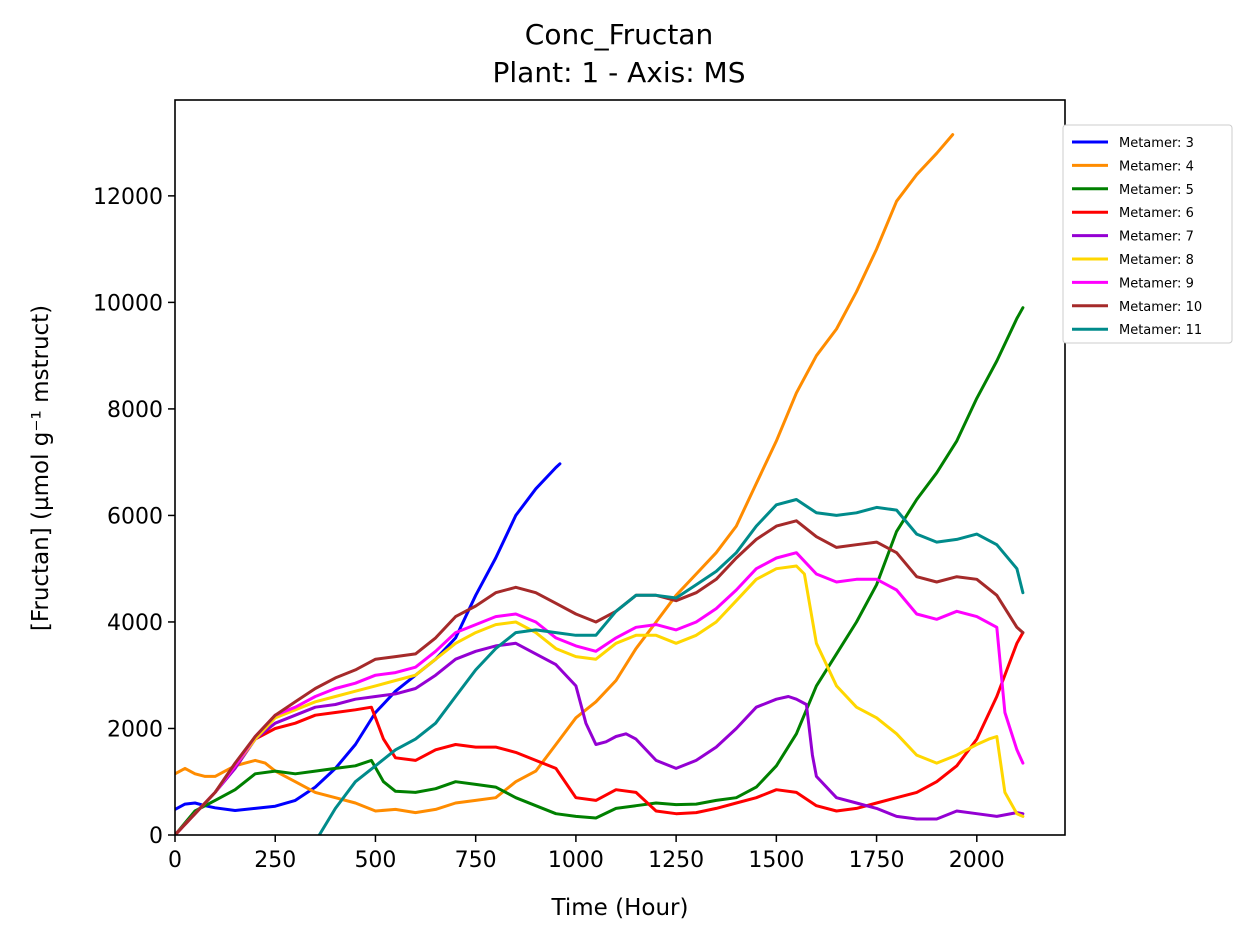 Image resolution: width=1251 pixels, height=942 pixels. Describe the element at coordinates (1156, 143) in the screenshot. I see `legend-label: Metamer: 3` at that location.